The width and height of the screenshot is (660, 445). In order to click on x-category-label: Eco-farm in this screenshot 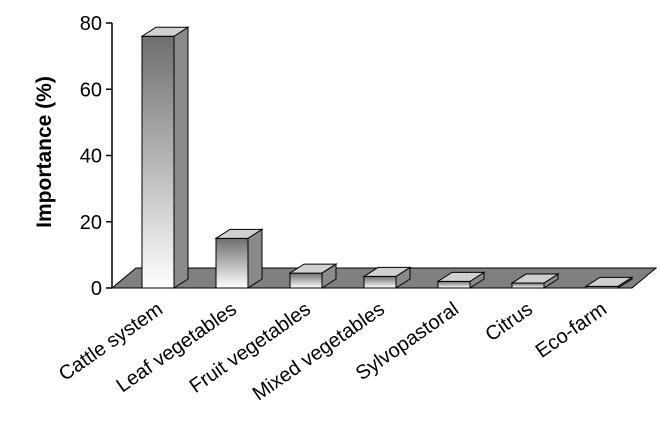, I will do `click(571, 330)`.